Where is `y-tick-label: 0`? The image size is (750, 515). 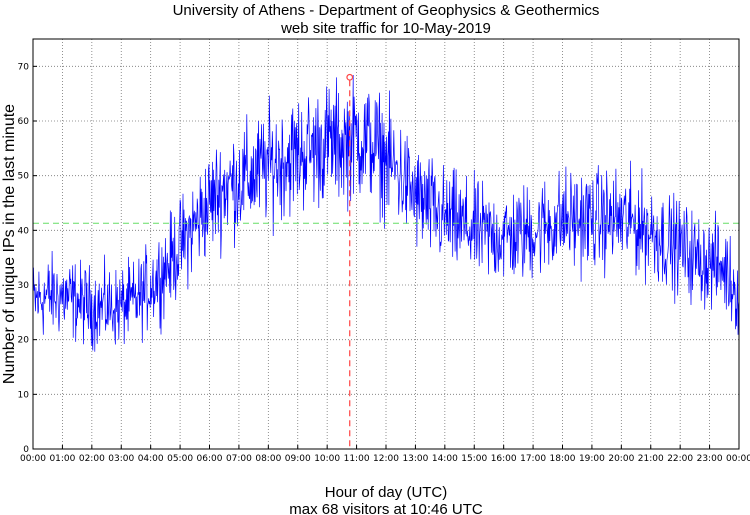
y-tick-label: 0 is located at coordinates (26, 450).